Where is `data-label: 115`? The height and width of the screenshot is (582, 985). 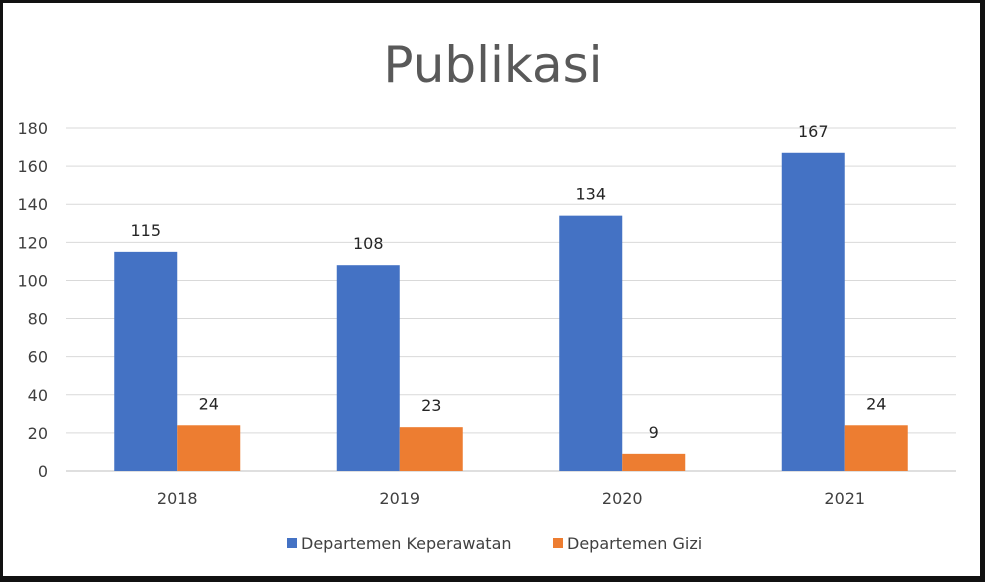
data-label: 115 is located at coordinates (145, 230).